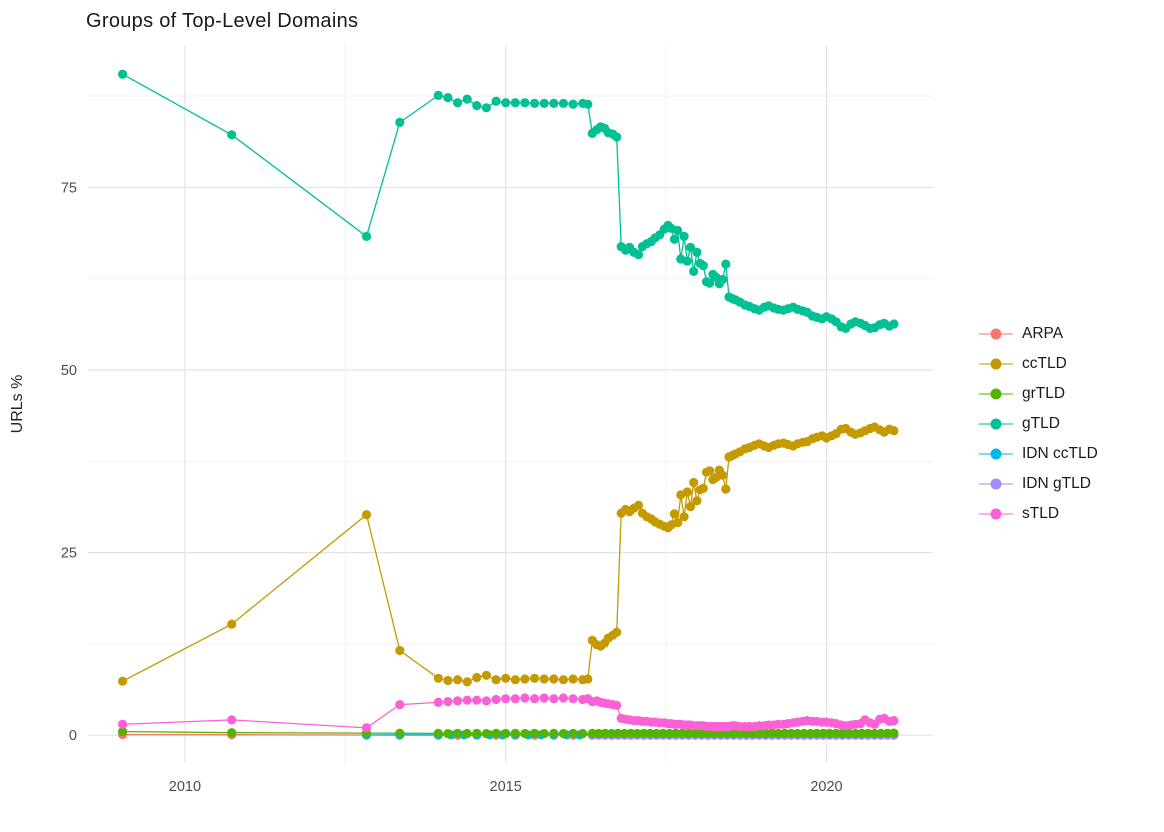 The height and width of the screenshot is (832, 1164). Describe the element at coordinates (506, 787) in the screenshot. I see `x-tick-label: 2015` at that location.